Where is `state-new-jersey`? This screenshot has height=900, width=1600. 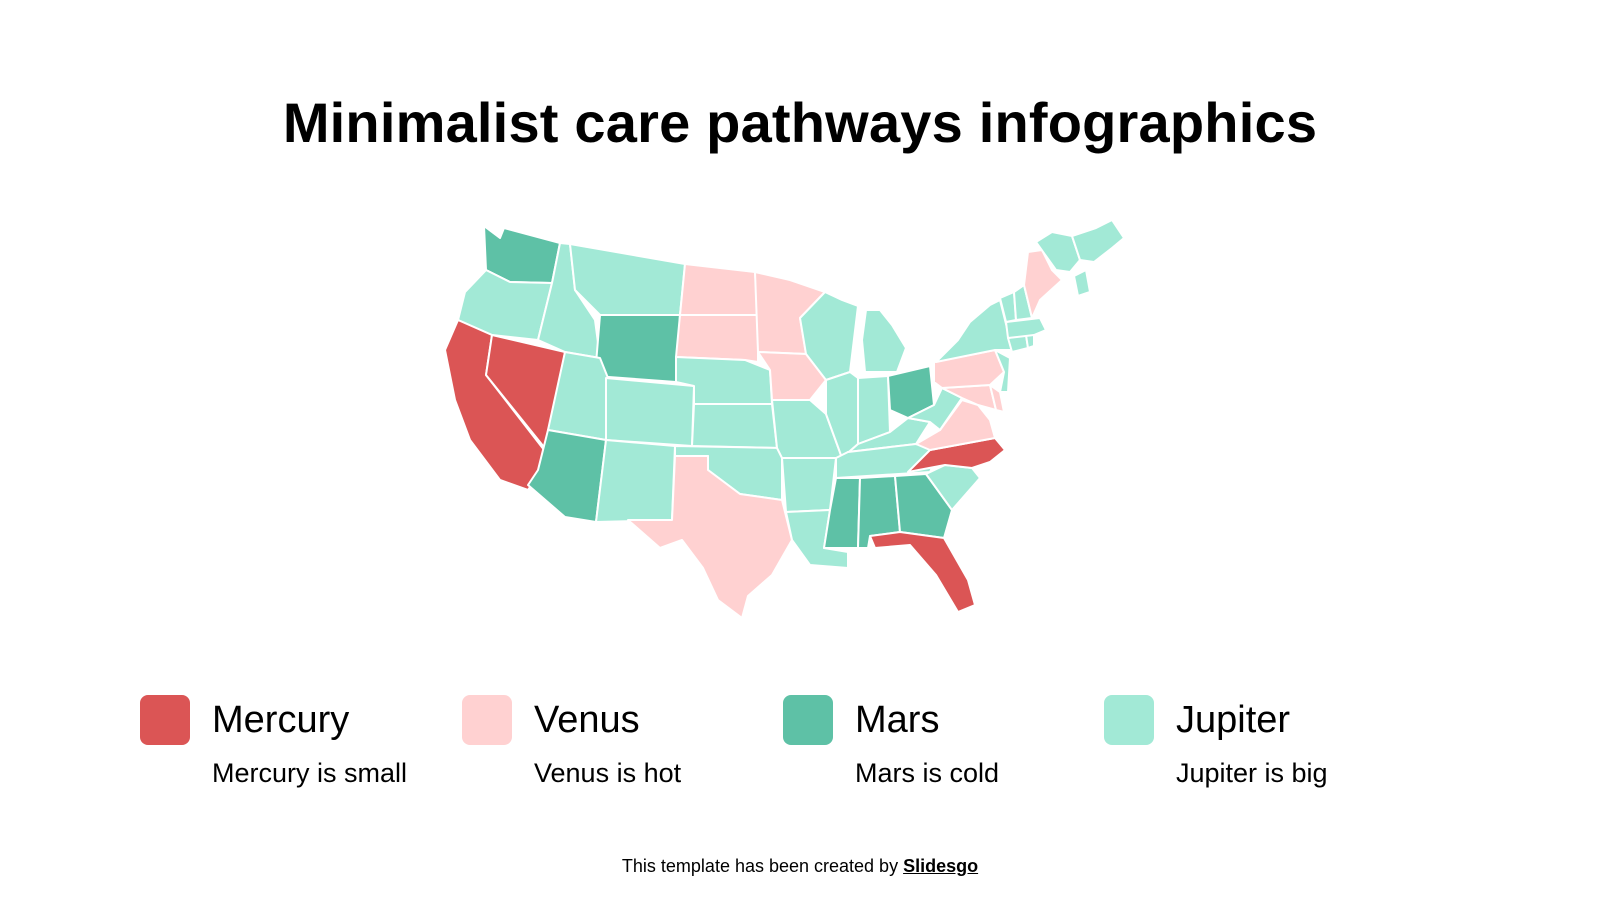
state-new-jersey is located at coordinates (1002, 371).